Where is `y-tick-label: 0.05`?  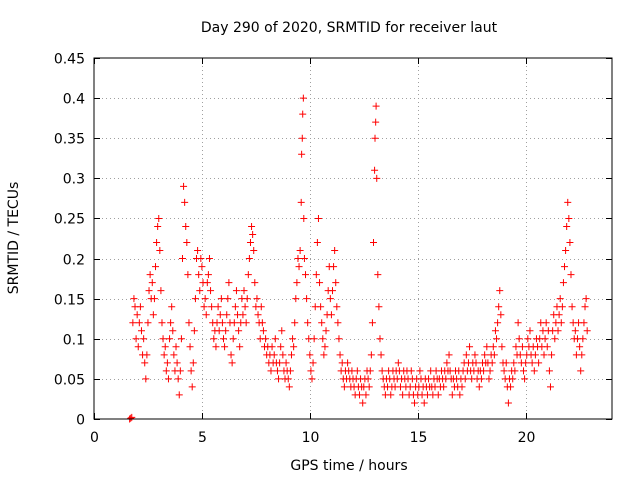
y-tick-label: 0.05 is located at coordinates (69, 381).